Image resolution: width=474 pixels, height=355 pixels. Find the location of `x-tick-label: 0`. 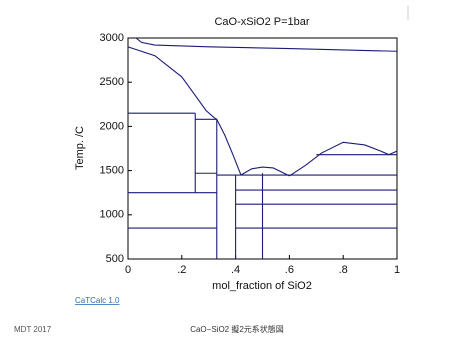

x-tick-label: 0 is located at coordinates (128, 270).